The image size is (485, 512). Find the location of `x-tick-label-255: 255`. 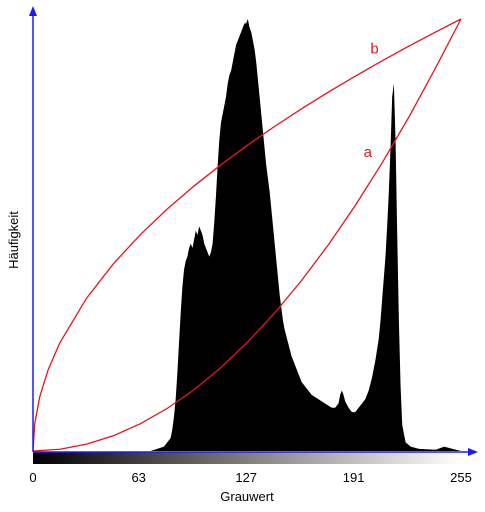

x-tick-label-255: 255 is located at coordinates (461, 477).